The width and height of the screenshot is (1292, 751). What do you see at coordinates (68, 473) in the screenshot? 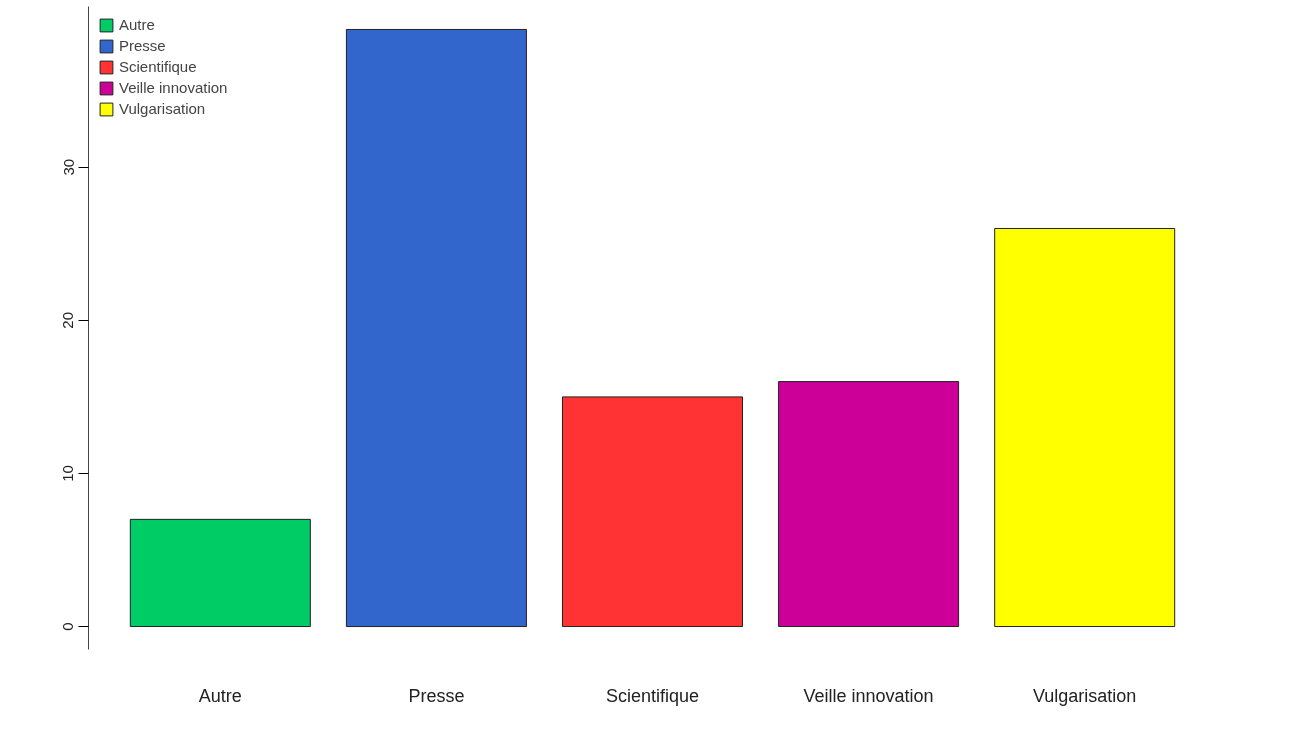
I see `y-tick-label: 10` at bounding box center [68, 473].